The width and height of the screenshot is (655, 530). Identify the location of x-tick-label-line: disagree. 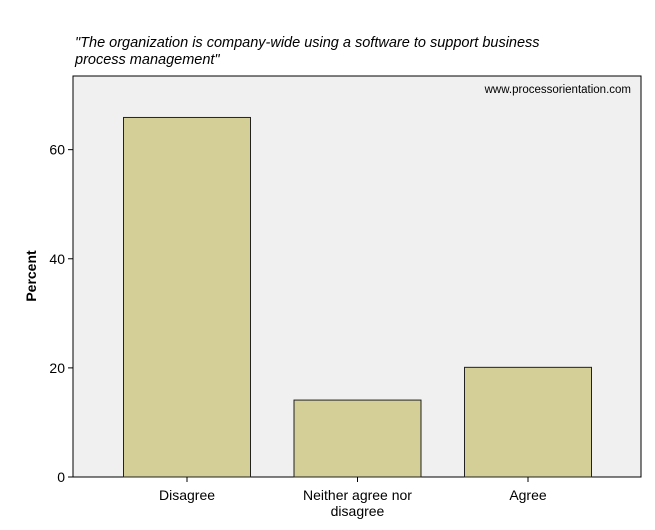
(358, 511).